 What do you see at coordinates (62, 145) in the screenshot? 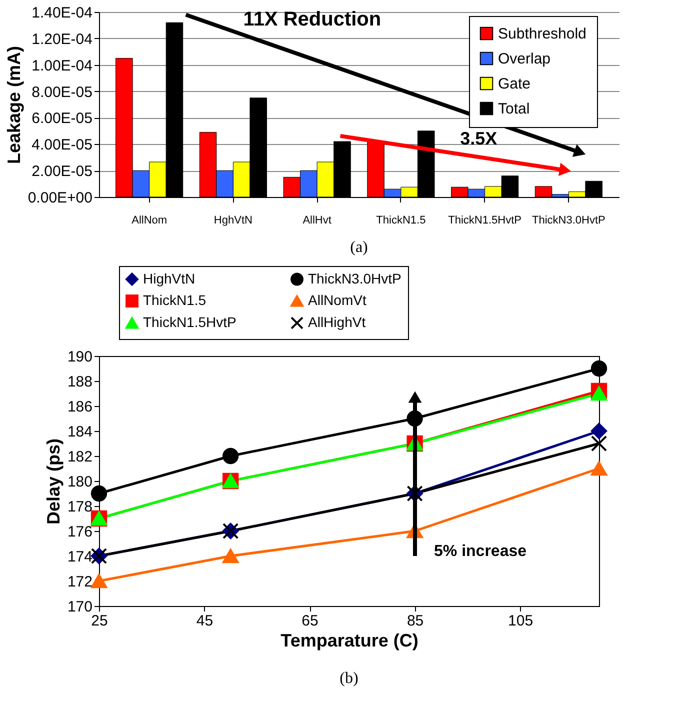
I see `y-tick-label: 4.00E-05` at bounding box center [62, 145].